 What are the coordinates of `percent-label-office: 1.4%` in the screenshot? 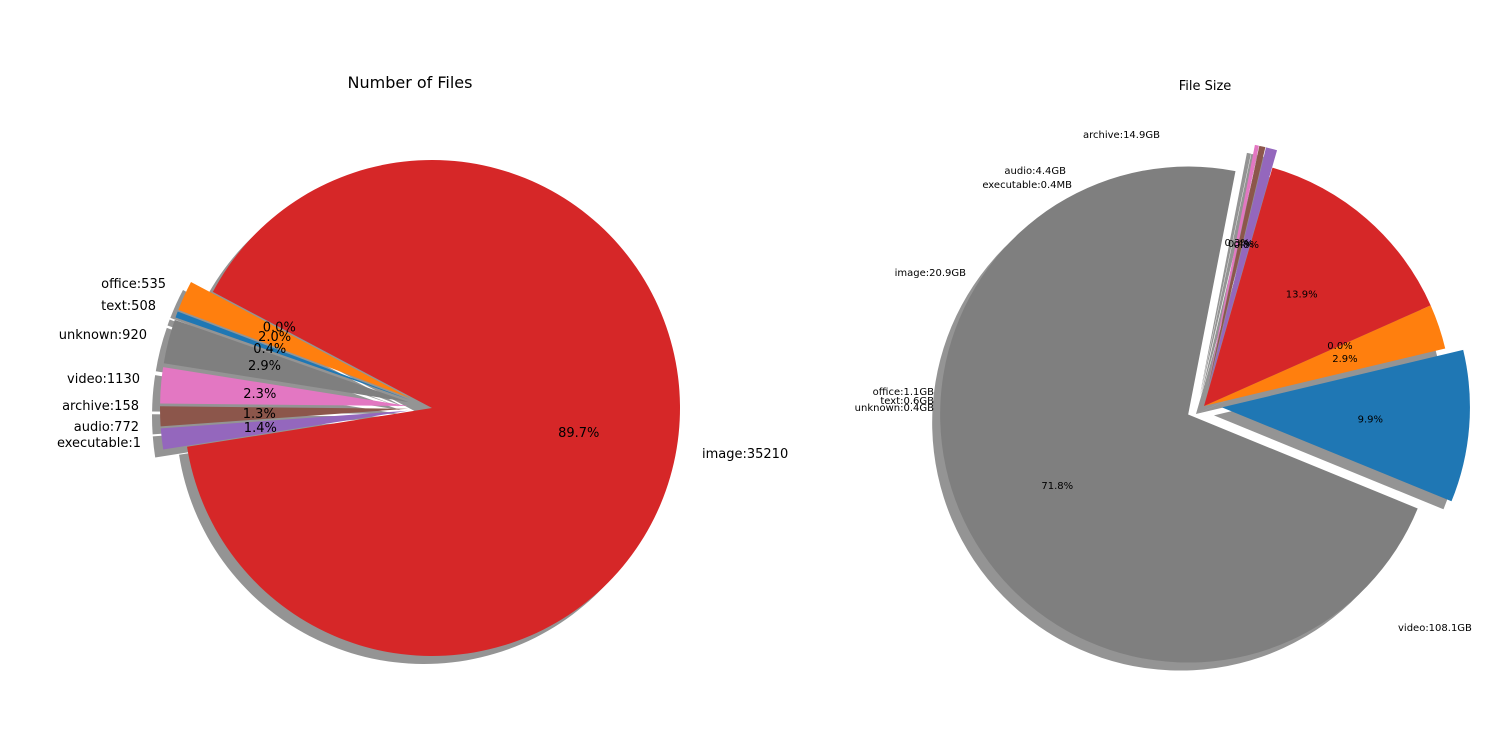 It's located at (260, 428).